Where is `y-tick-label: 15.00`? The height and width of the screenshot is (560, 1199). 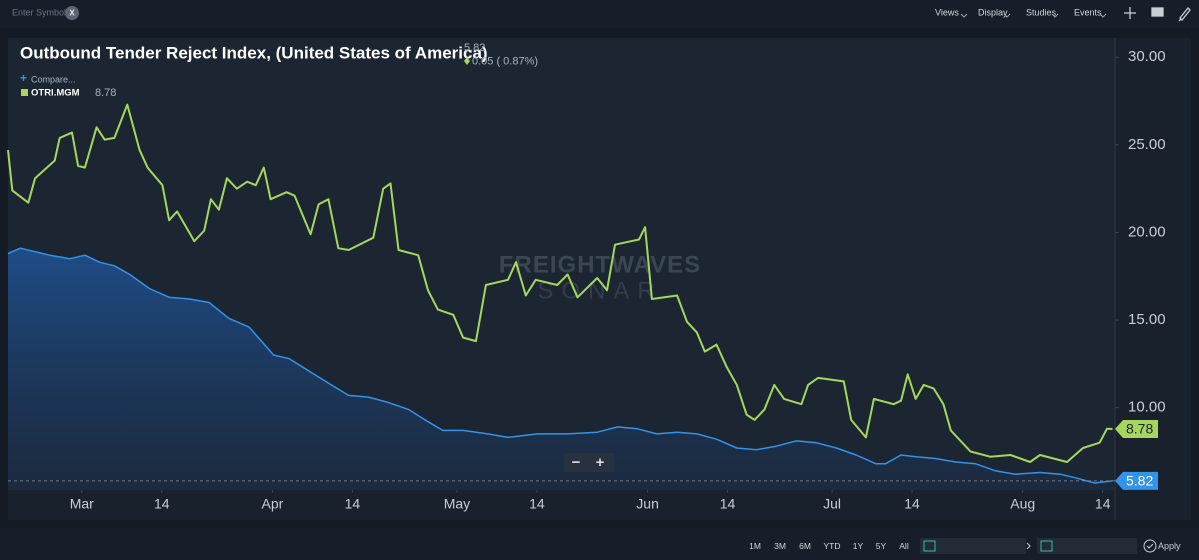
y-tick-label: 15.00 is located at coordinates (1147, 319).